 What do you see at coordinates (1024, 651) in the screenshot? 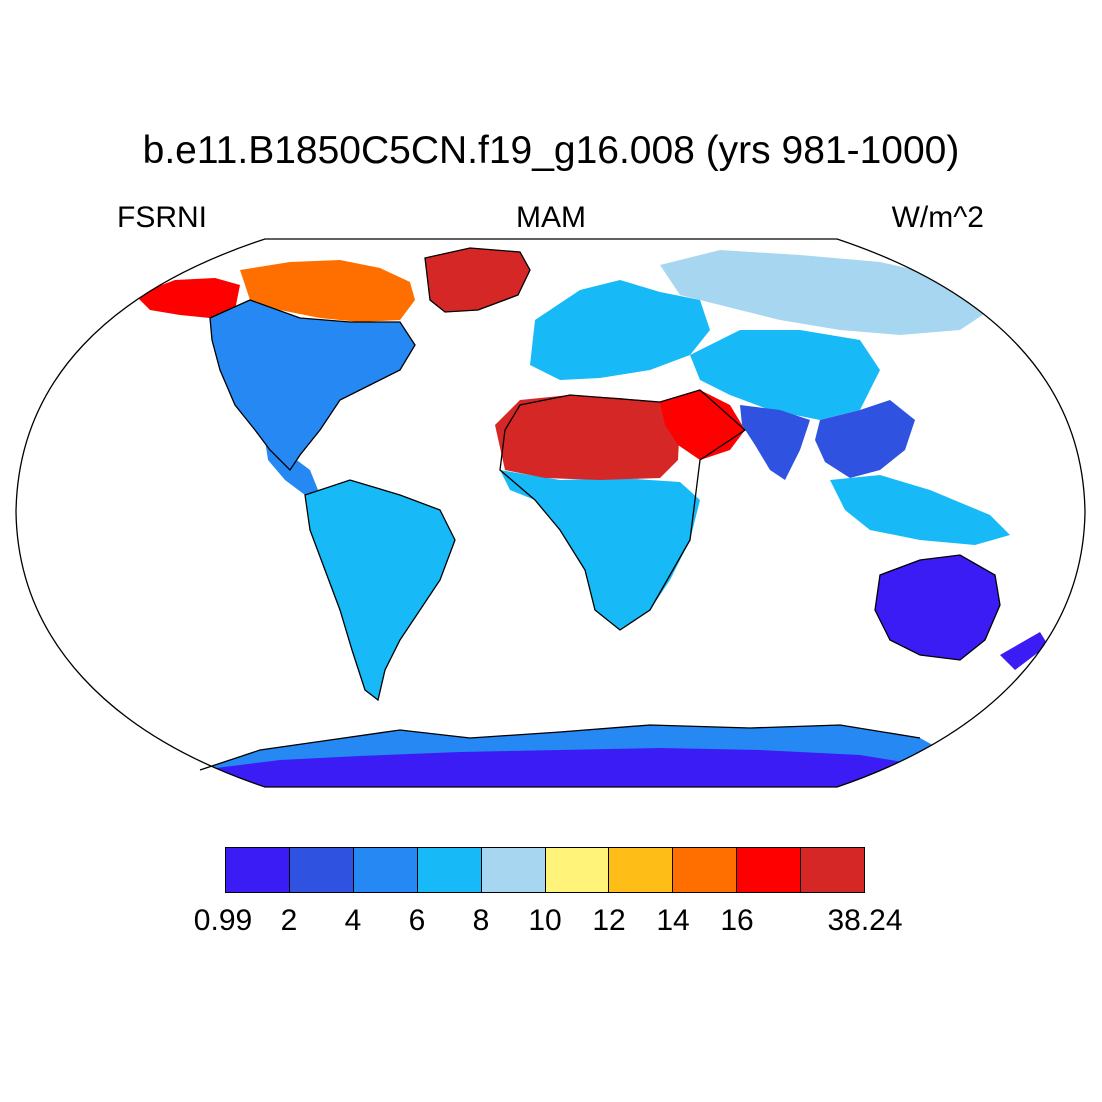
I see `region-new-zealand` at bounding box center [1024, 651].